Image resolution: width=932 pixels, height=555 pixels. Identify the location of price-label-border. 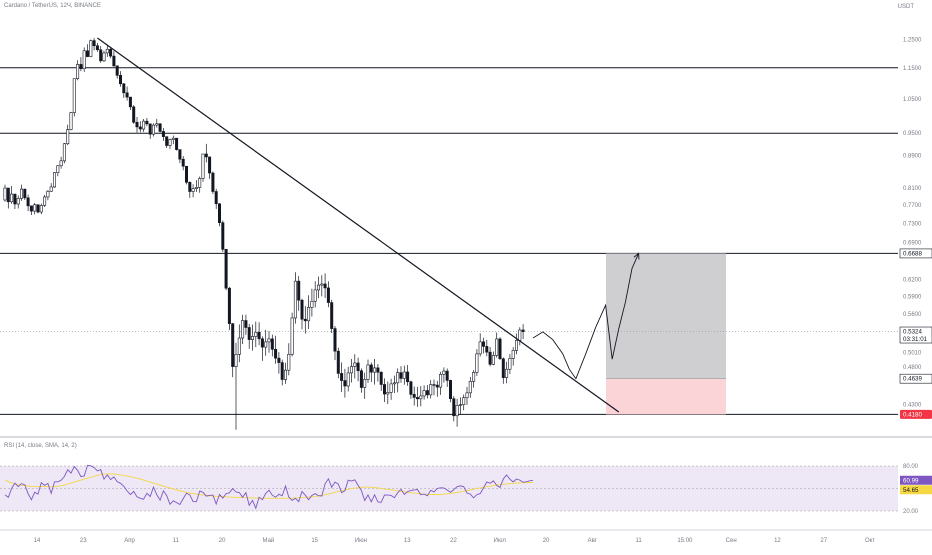
(915, 378).